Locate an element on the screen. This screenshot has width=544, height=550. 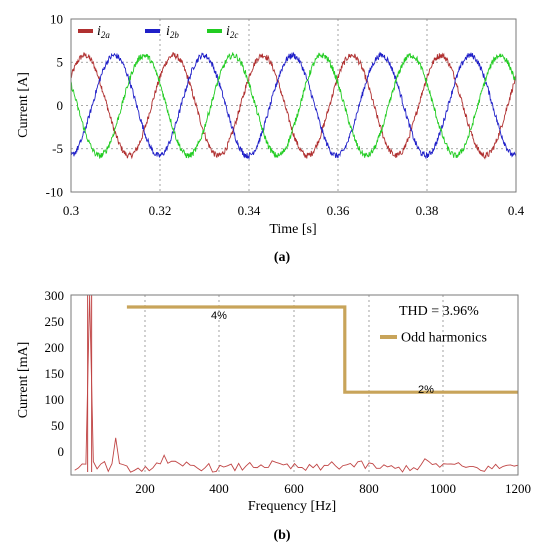
chart-b-ytick: 250 is located at coordinates (55, 321).